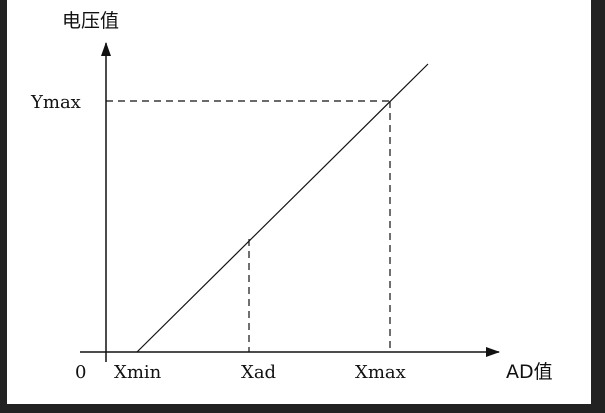  Describe the element at coordinates (138, 372) in the screenshot. I see `xmin-label: Xmin` at that location.